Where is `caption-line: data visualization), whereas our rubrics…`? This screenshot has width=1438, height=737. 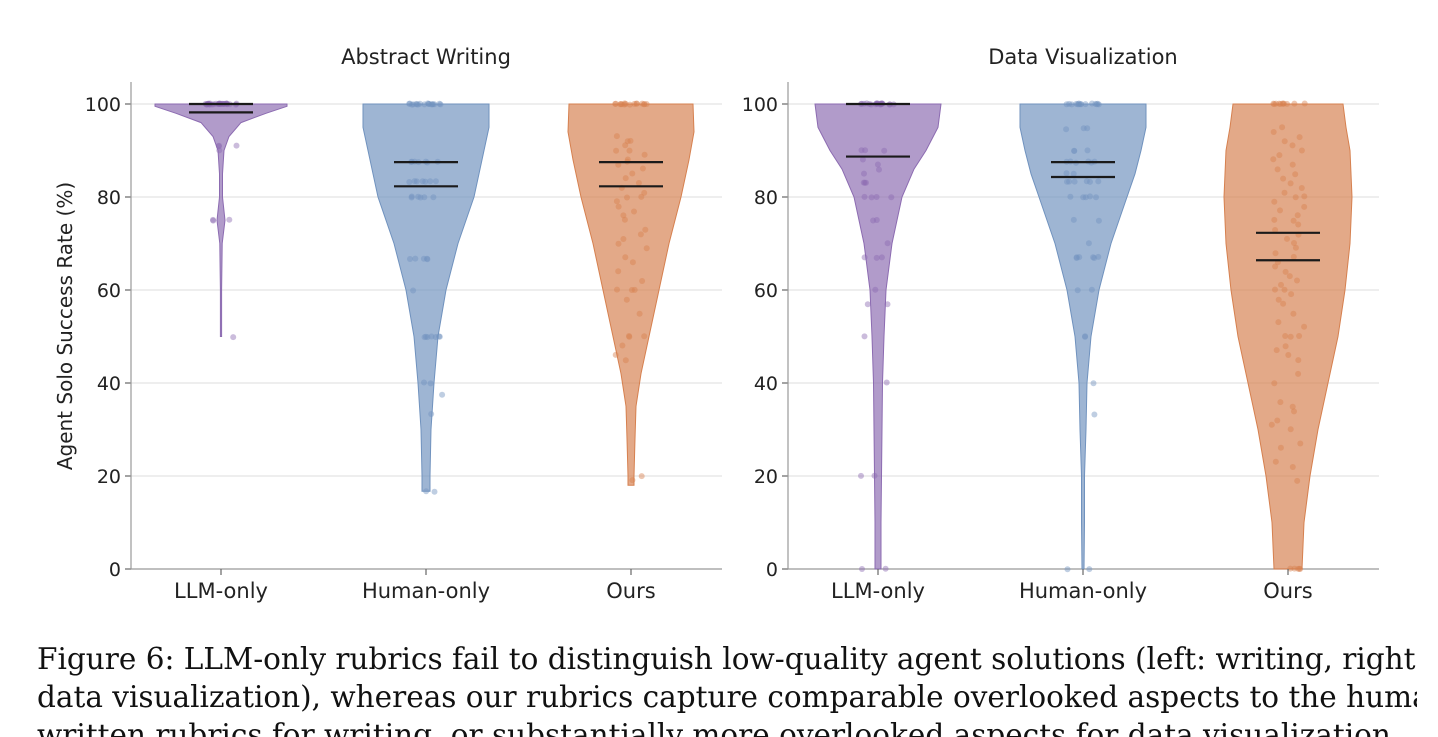
caption-line: data visualization), whereas our rubrics… is located at coordinates (727, 697).